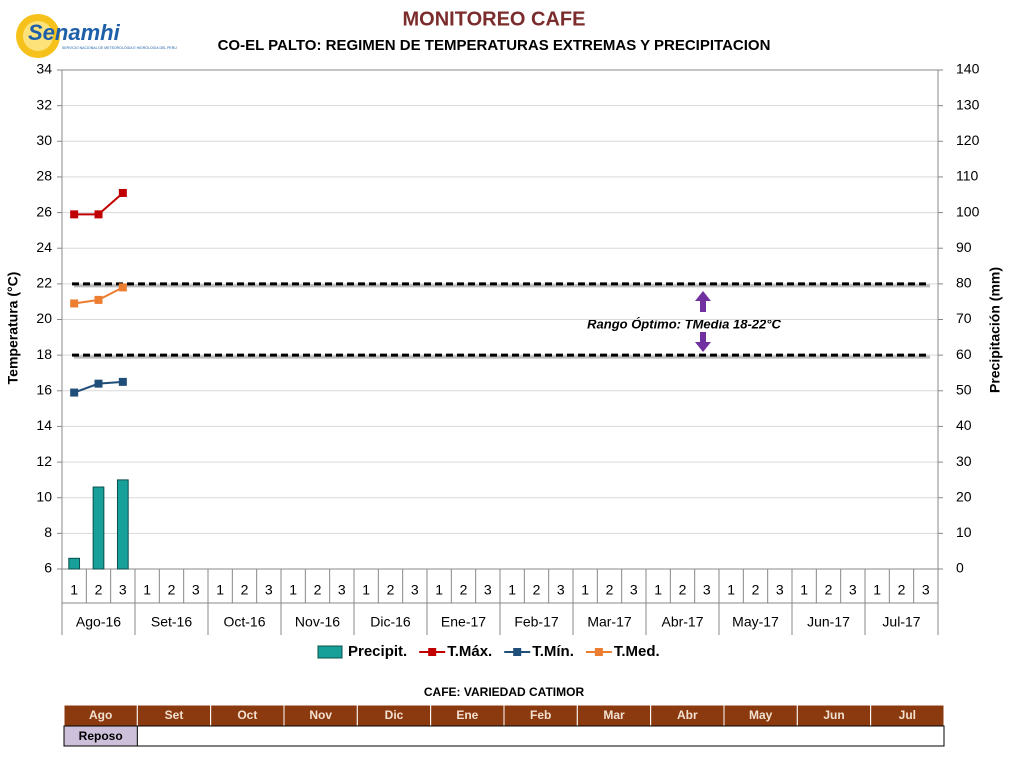  I want to click on y2-tick-label: 140, so click(968, 69).